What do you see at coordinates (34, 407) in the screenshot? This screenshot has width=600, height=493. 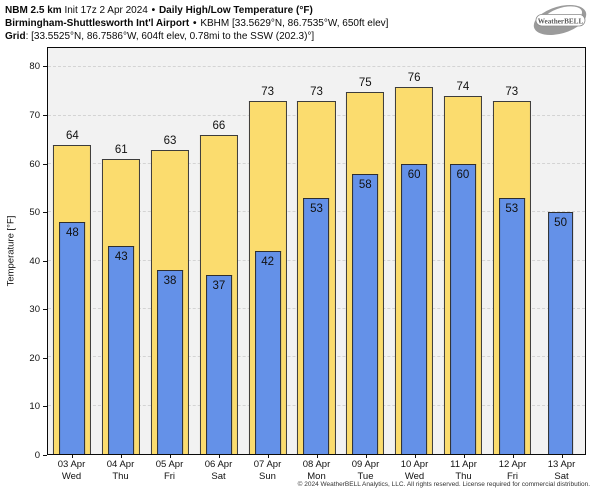 I see `y-tick-label: 10` at bounding box center [34, 407].